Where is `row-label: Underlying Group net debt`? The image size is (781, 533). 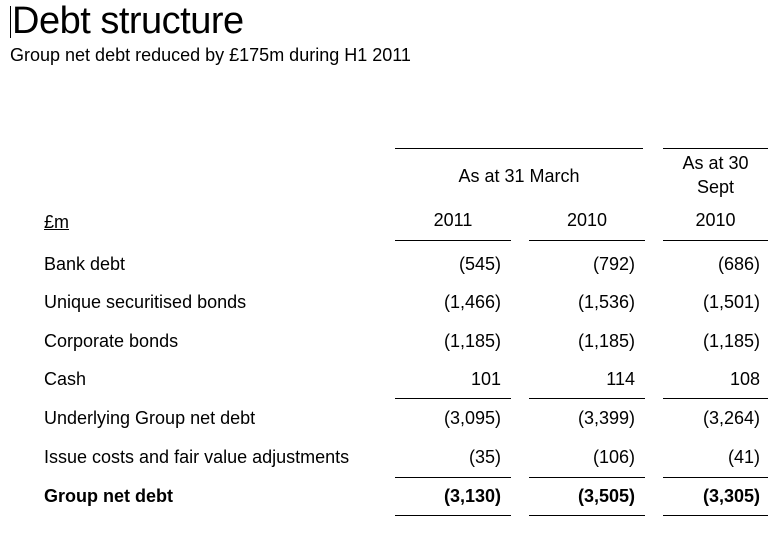 row-label: Underlying Group net debt is located at coordinates (150, 418).